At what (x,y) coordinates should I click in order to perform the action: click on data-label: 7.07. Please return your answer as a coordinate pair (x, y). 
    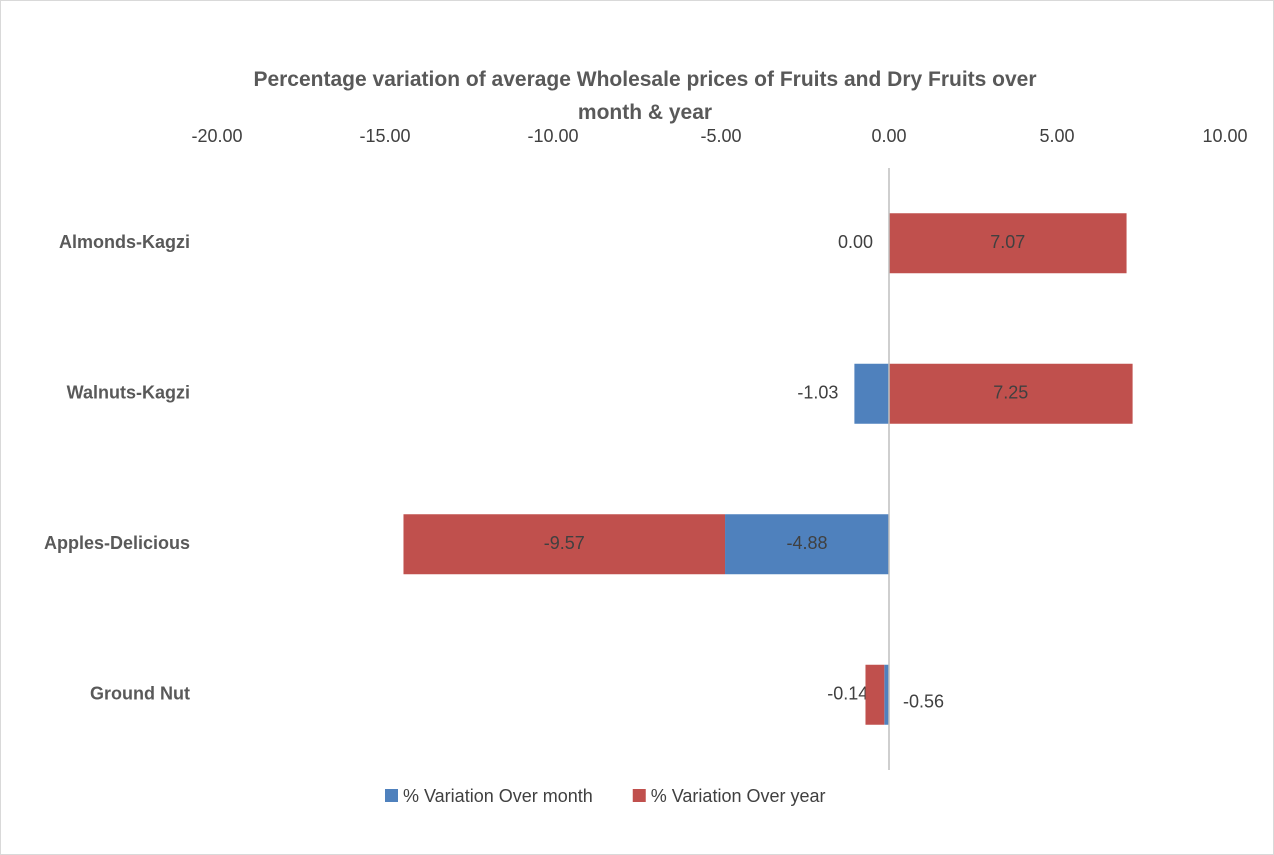
    Looking at the image, I should click on (1007, 242).